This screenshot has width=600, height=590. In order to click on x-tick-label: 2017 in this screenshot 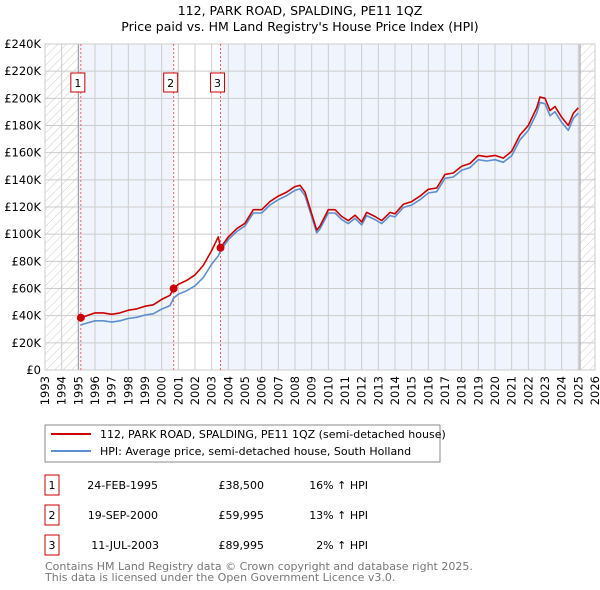, I will do `click(445, 390)`.